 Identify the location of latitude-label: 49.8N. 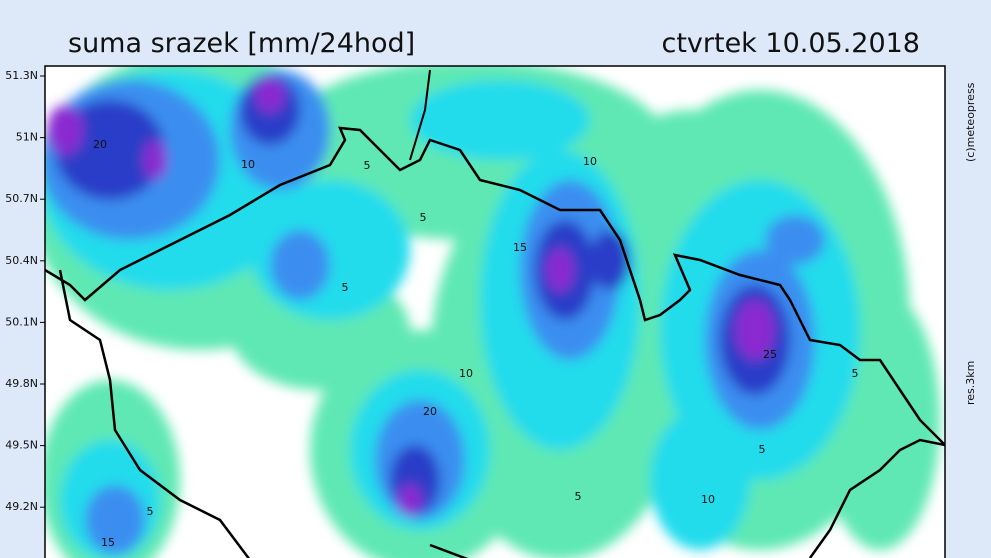
(21, 383).